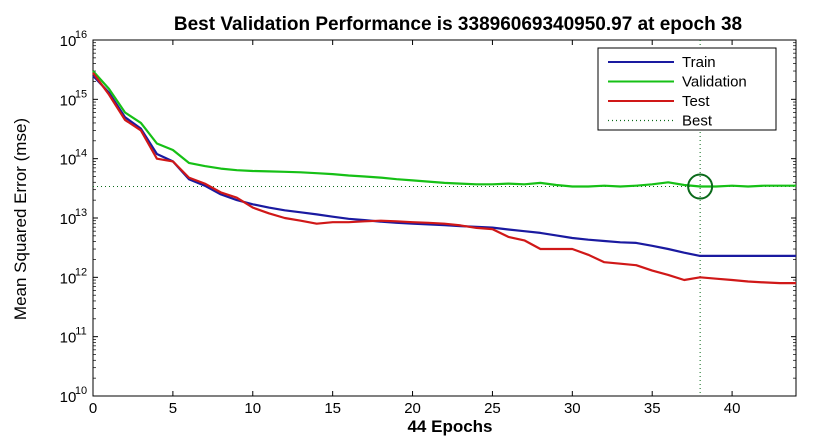 The height and width of the screenshot is (437, 827). I want to click on x-tick-label: 10, so click(252, 408).